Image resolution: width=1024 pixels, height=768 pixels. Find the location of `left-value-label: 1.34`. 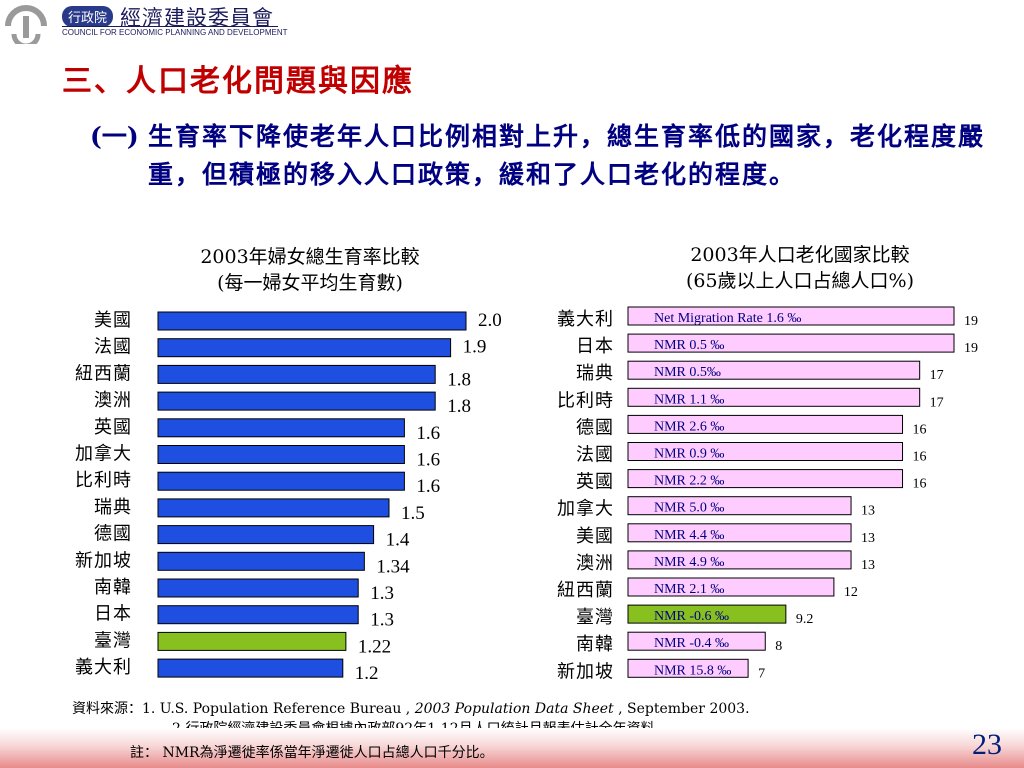

left-value-label: 1.34 is located at coordinates (393, 566).